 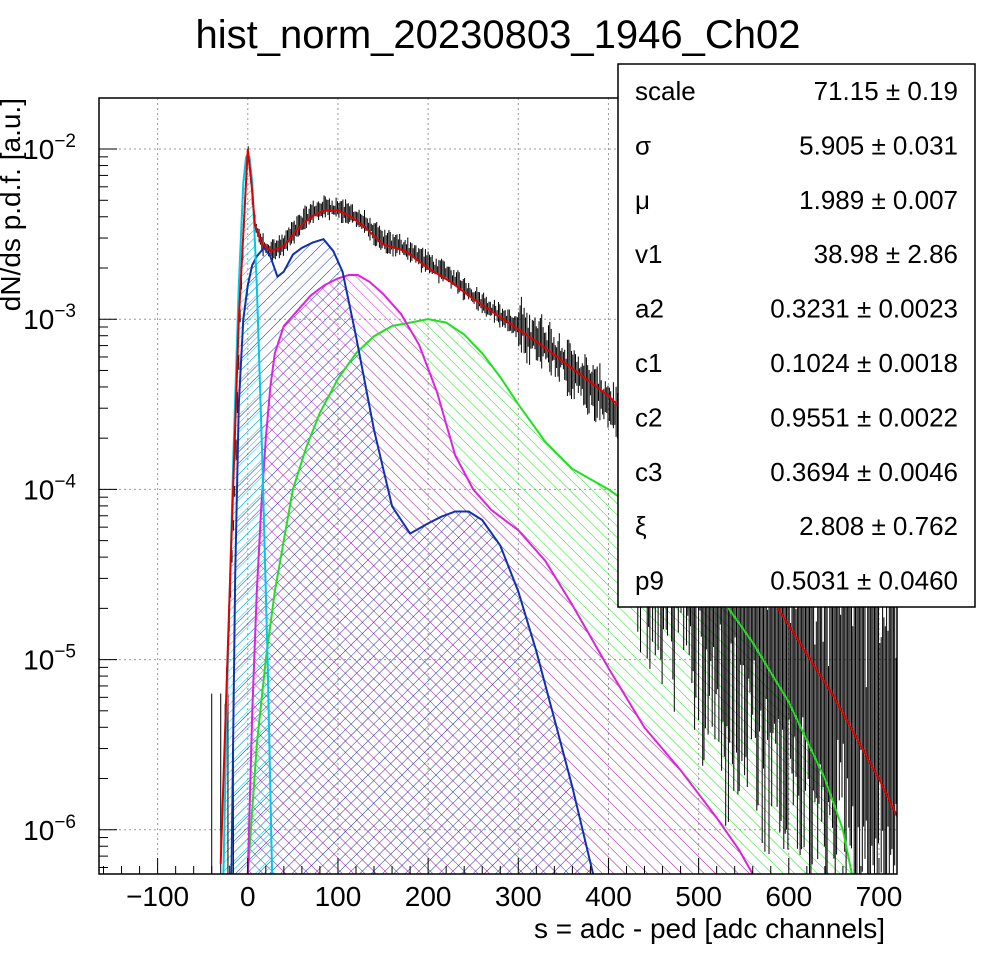 I want to click on x-tick-label: 200, so click(x=428, y=896).